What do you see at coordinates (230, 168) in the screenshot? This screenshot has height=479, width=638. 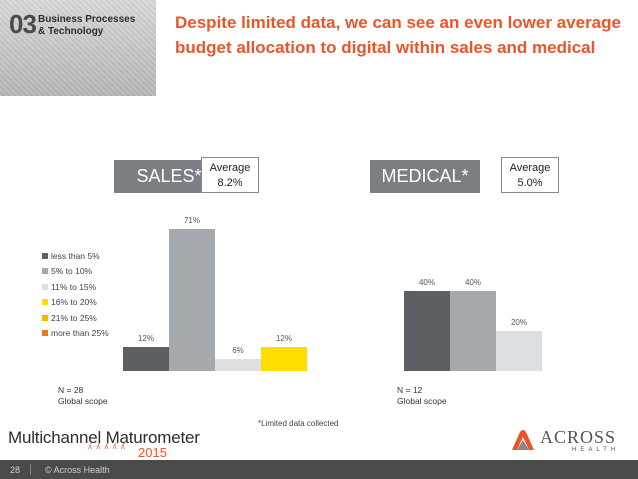 I see `sales-average-label: Average` at bounding box center [230, 168].